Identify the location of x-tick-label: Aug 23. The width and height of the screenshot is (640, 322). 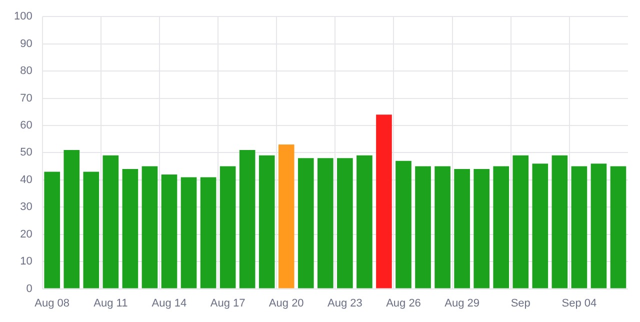
(345, 303).